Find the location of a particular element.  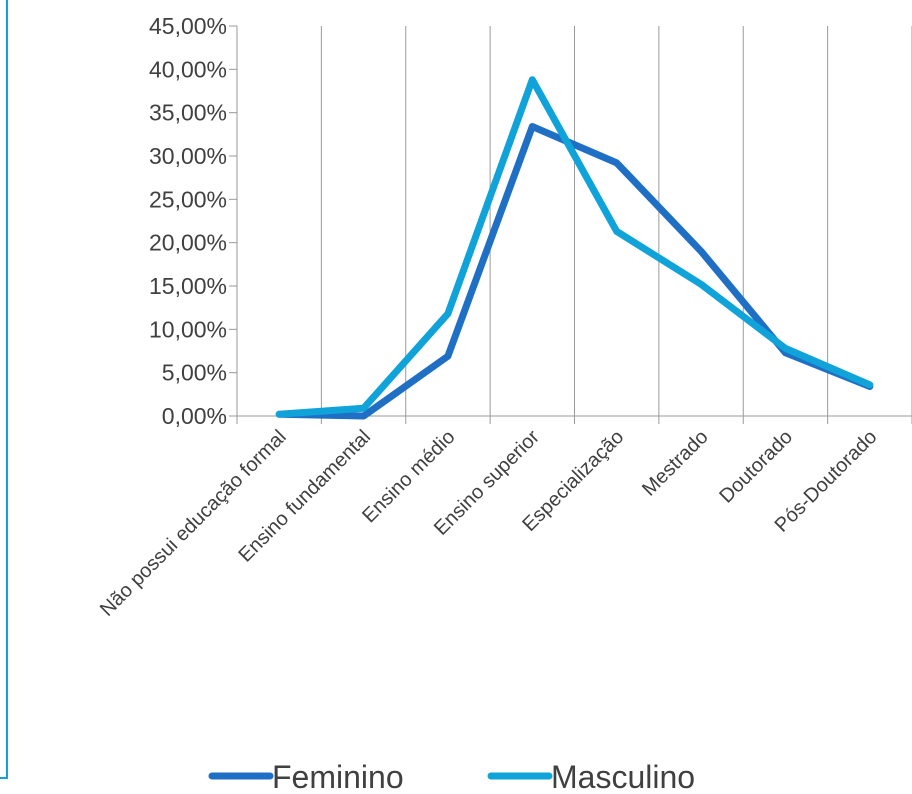

y-tick-label: 5,00% is located at coordinates (194, 373).